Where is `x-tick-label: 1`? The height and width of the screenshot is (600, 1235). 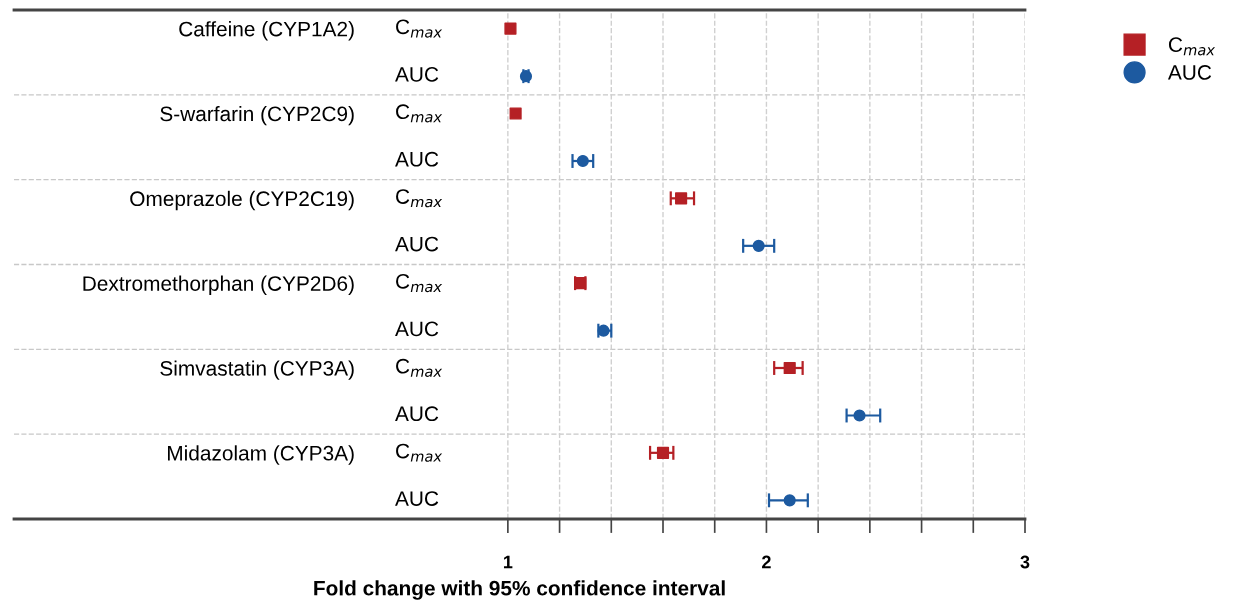 x-tick-label: 1 is located at coordinates (508, 562).